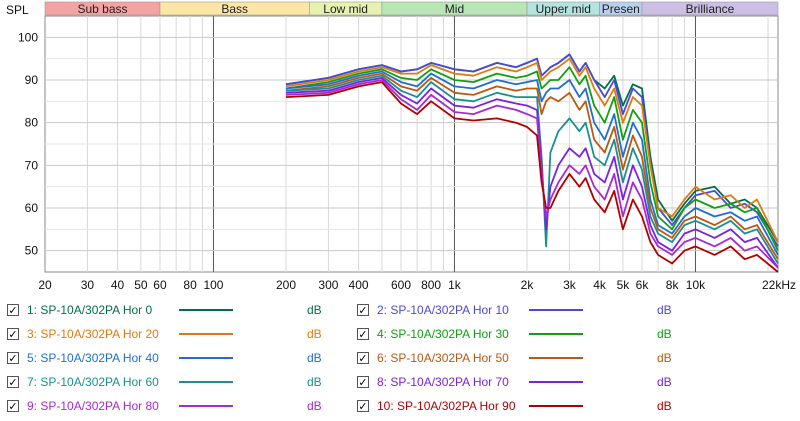 The width and height of the screenshot is (800, 421). What do you see at coordinates (160, 285) in the screenshot?
I see `x-tick-label: 60` at bounding box center [160, 285].